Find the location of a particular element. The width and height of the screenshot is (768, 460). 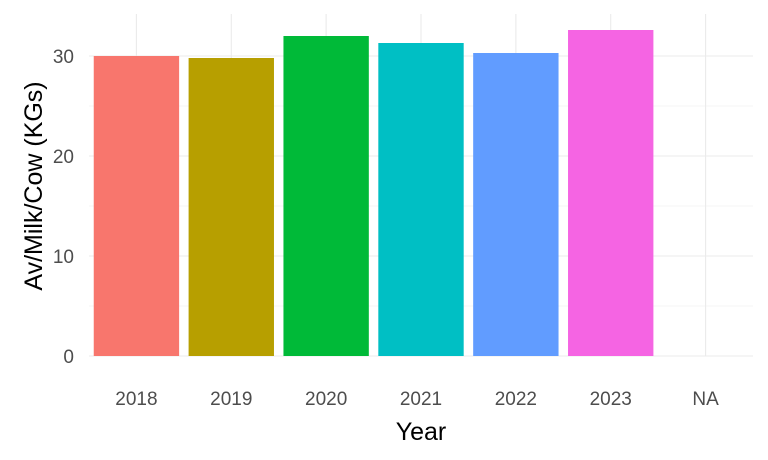

x-tick-label: 2018 is located at coordinates (136, 399).